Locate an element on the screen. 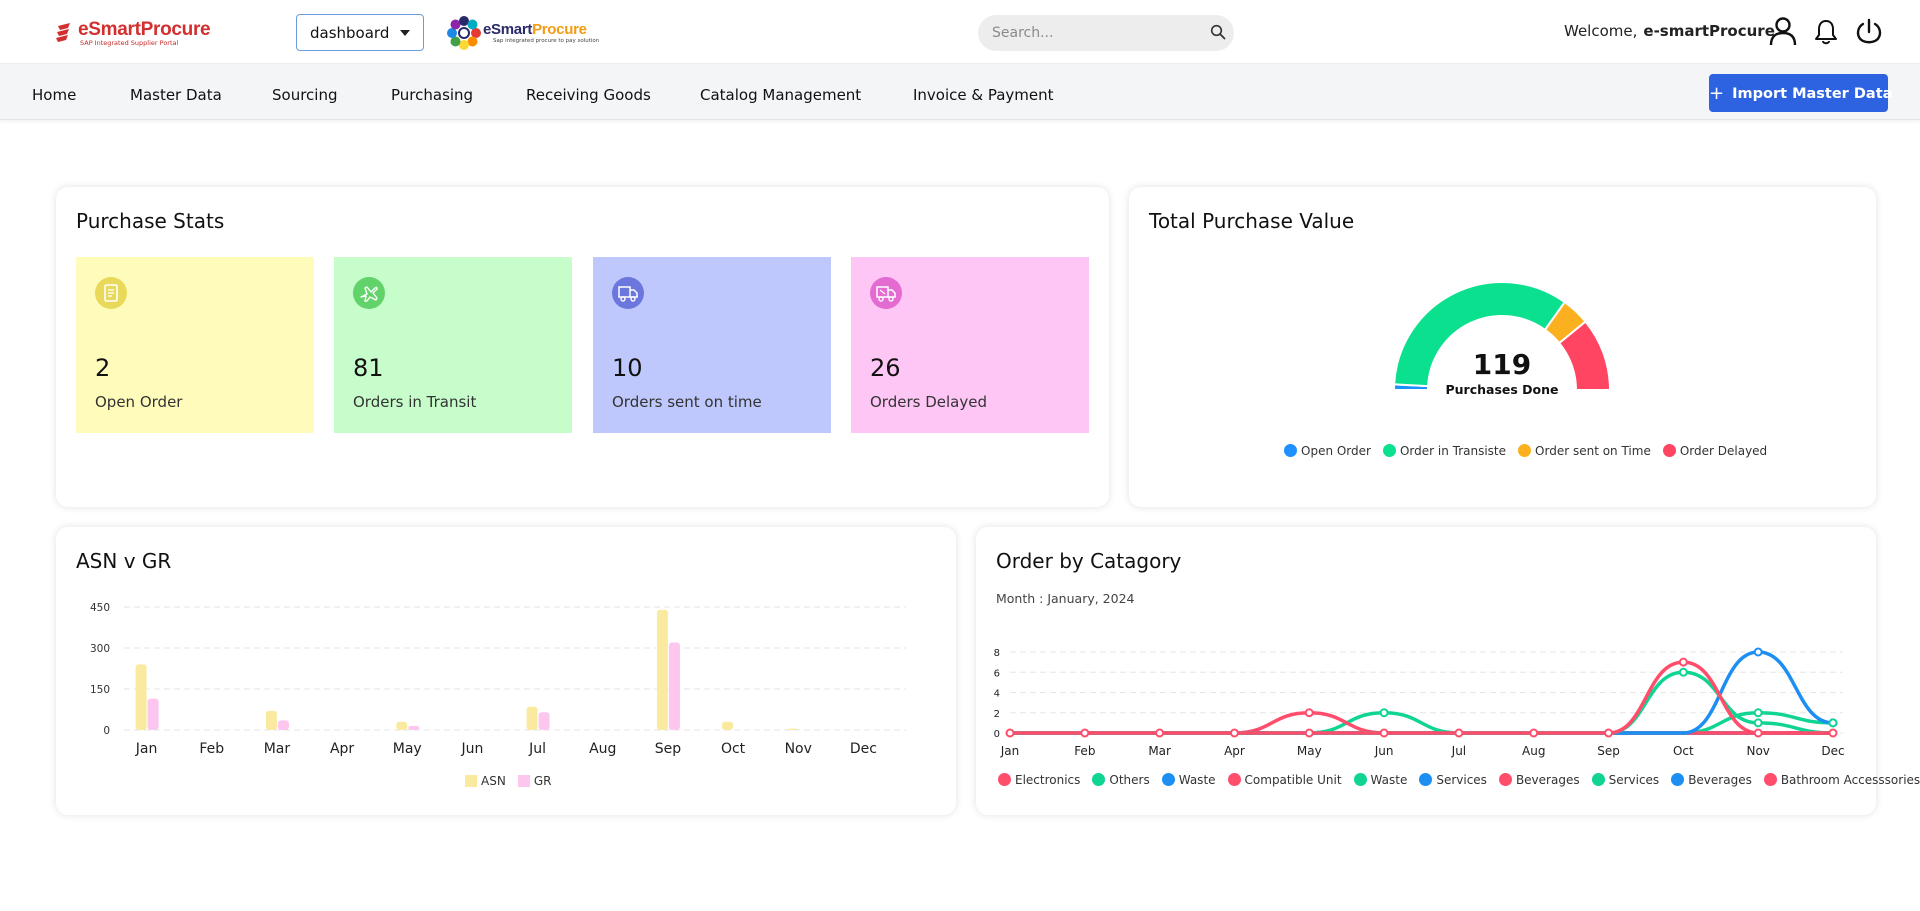  bar-gr-jan is located at coordinates (153, 714).